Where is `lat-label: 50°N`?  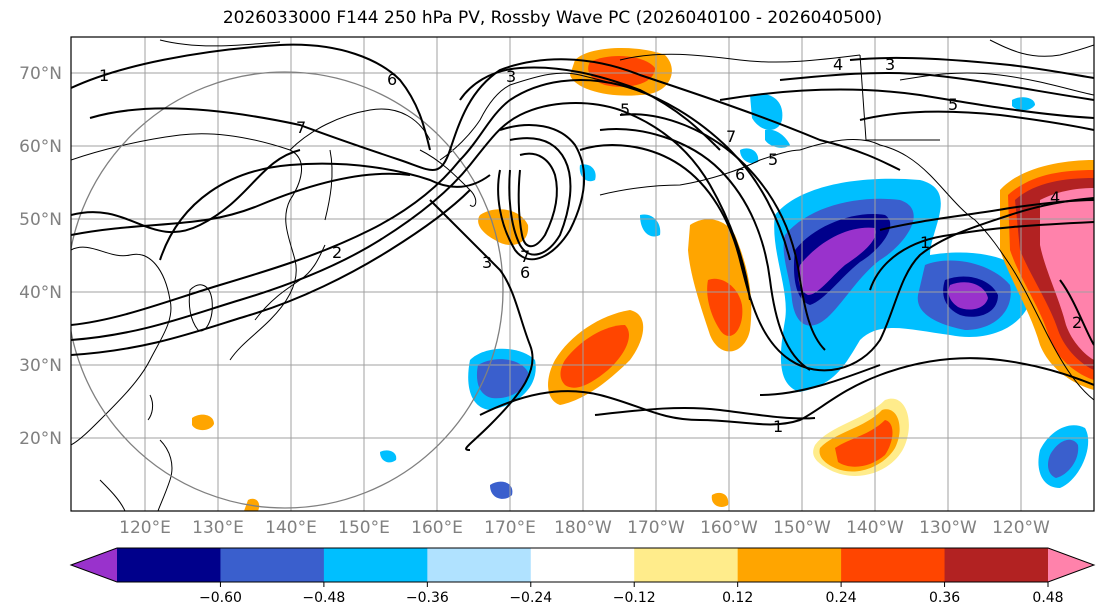 lat-label: 50°N is located at coordinates (40, 220).